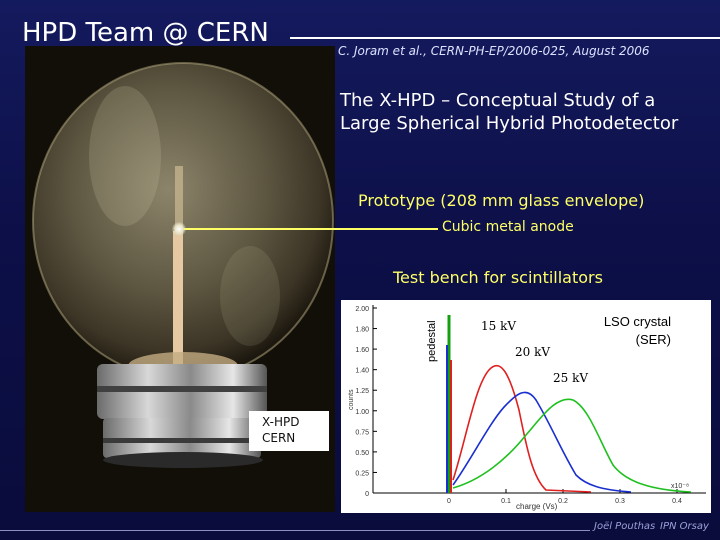 The width and height of the screenshot is (720, 540). Describe the element at coordinates (449, 501) in the screenshot. I see `x-tick-label: 0` at that location.